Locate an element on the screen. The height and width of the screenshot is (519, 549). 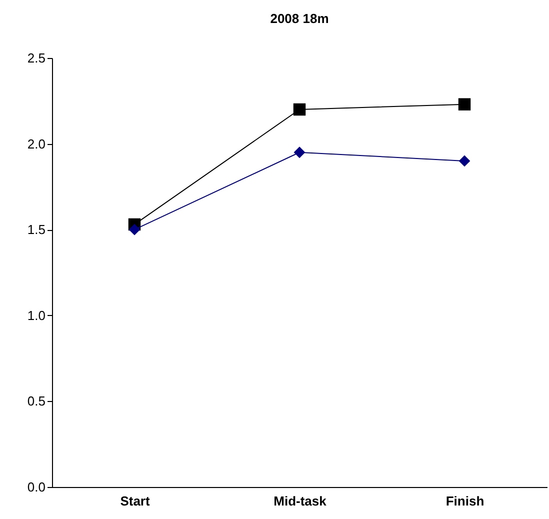
y-tick-label: 0.5 is located at coordinates (36, 401).